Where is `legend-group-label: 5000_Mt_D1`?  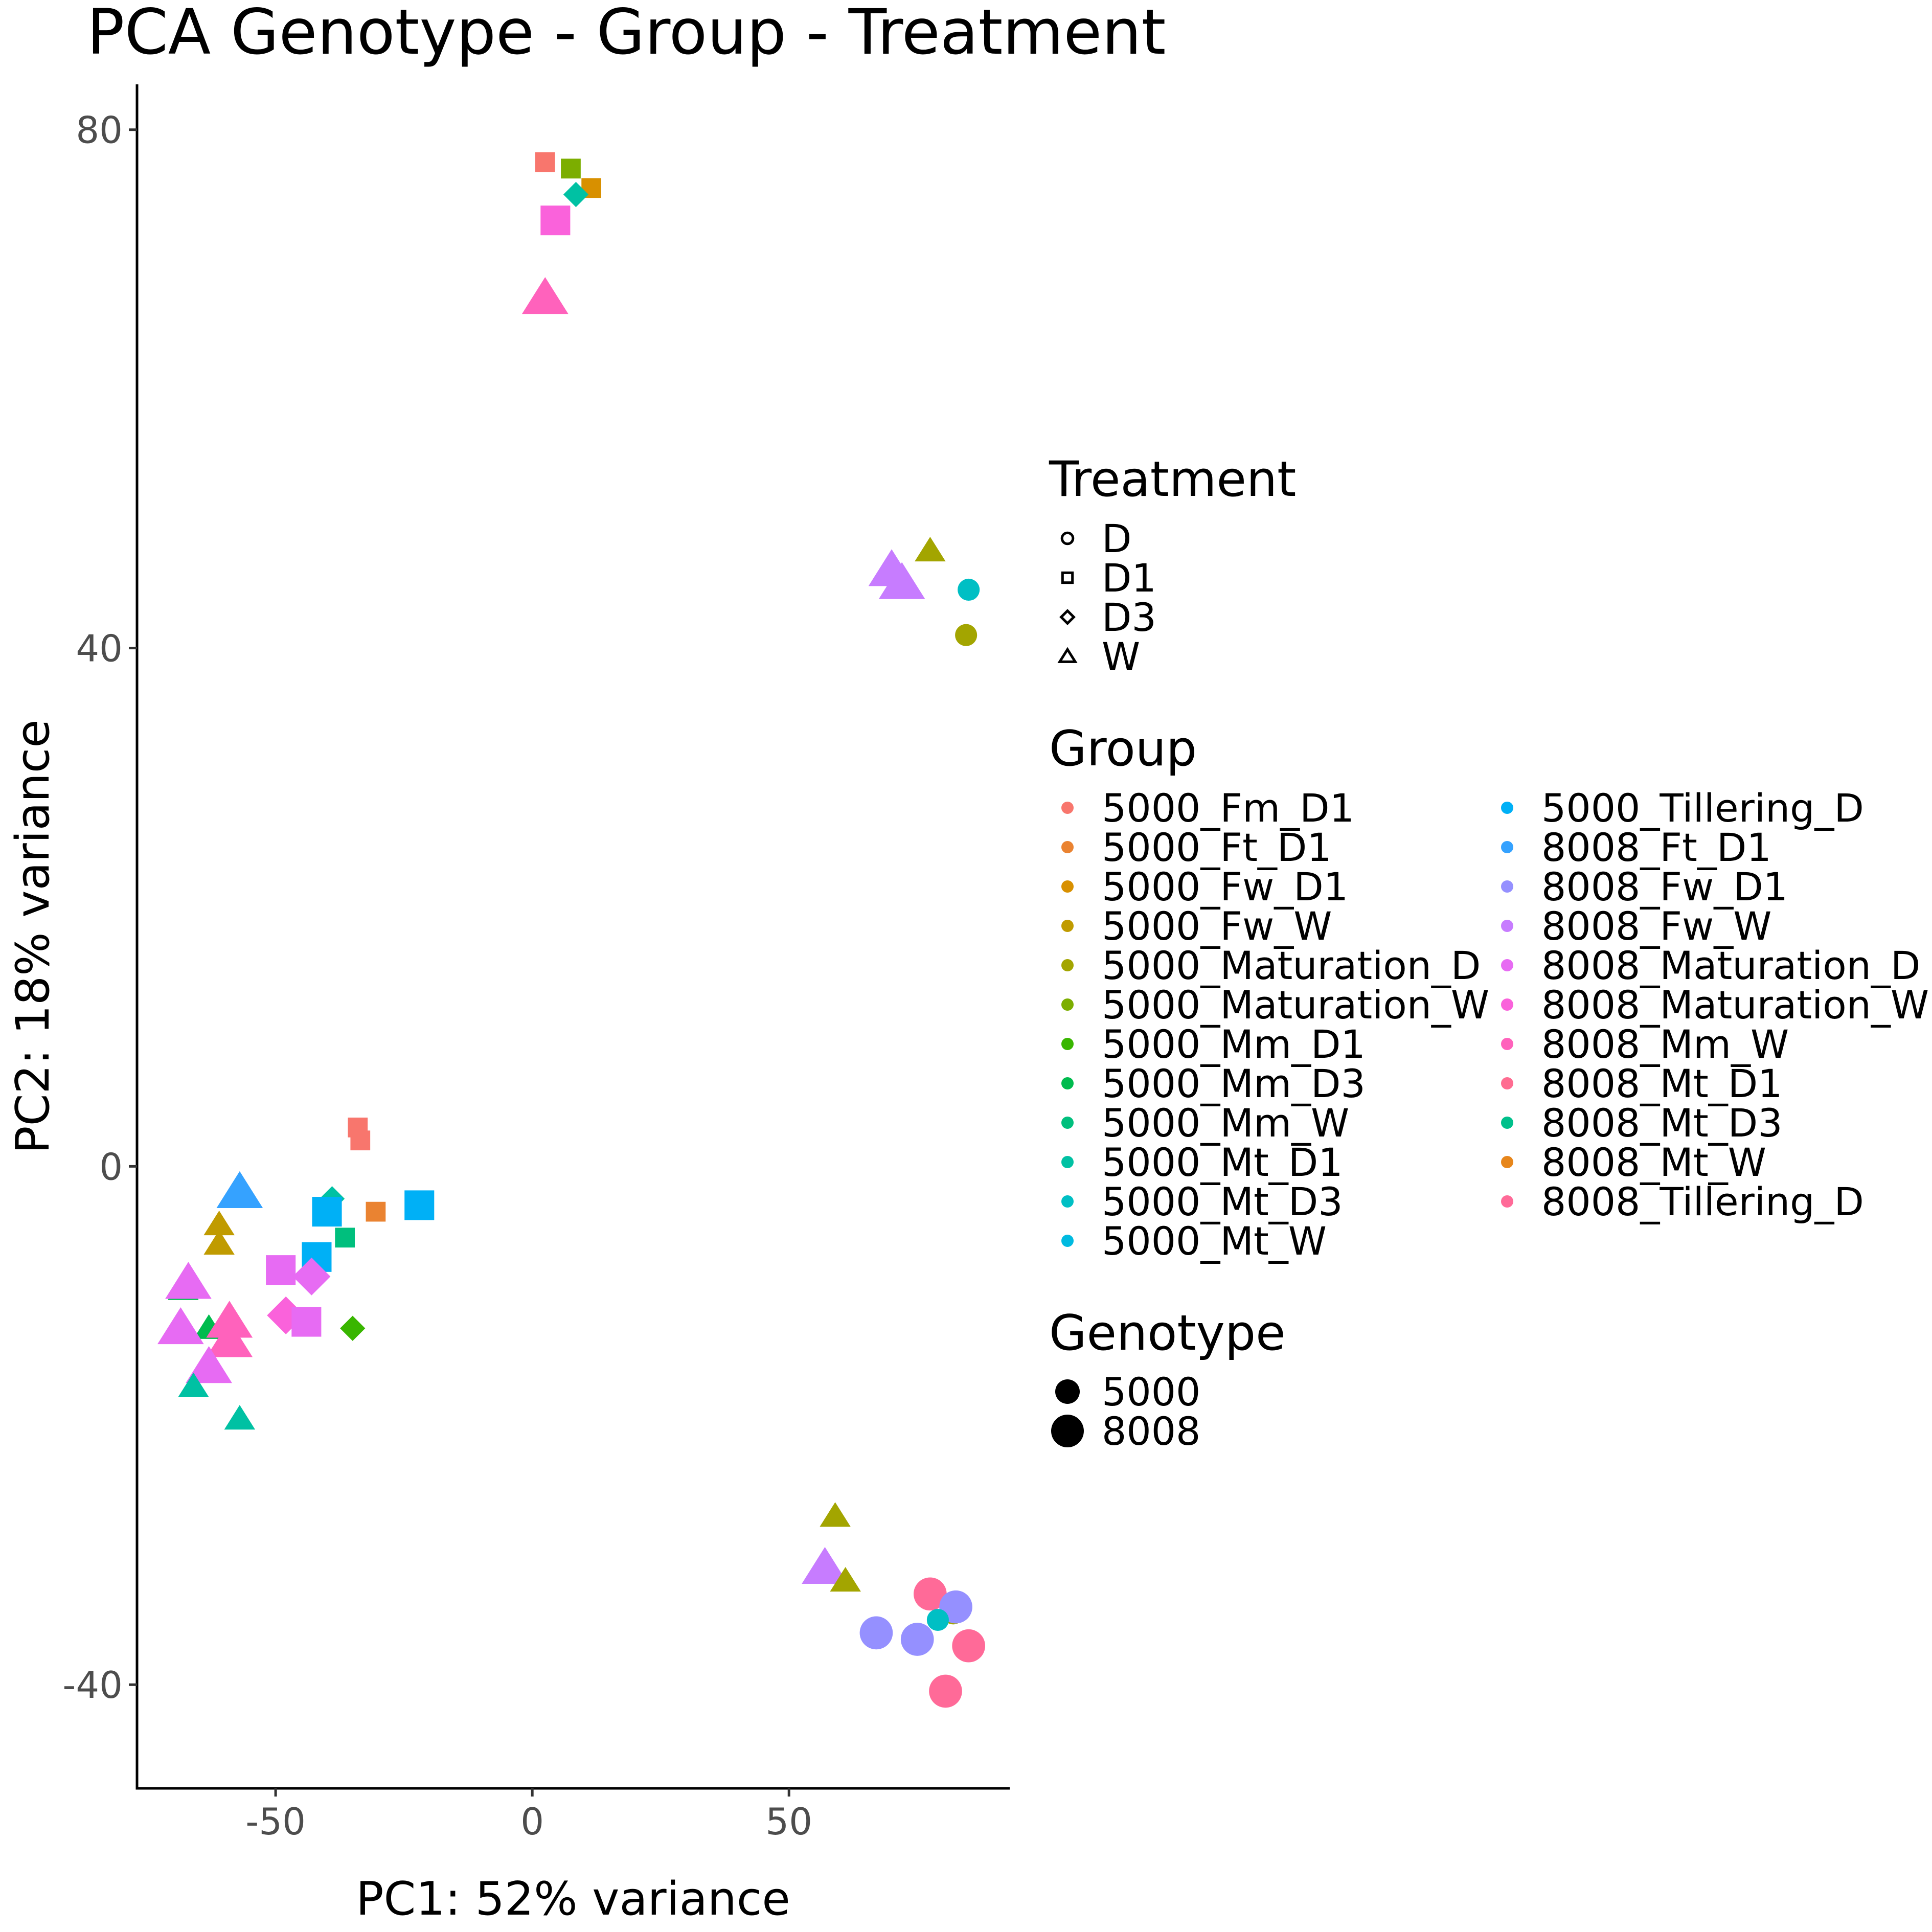 legend-group-label: 5000_Mt_D1 is located at coordinates (1222, 1162).